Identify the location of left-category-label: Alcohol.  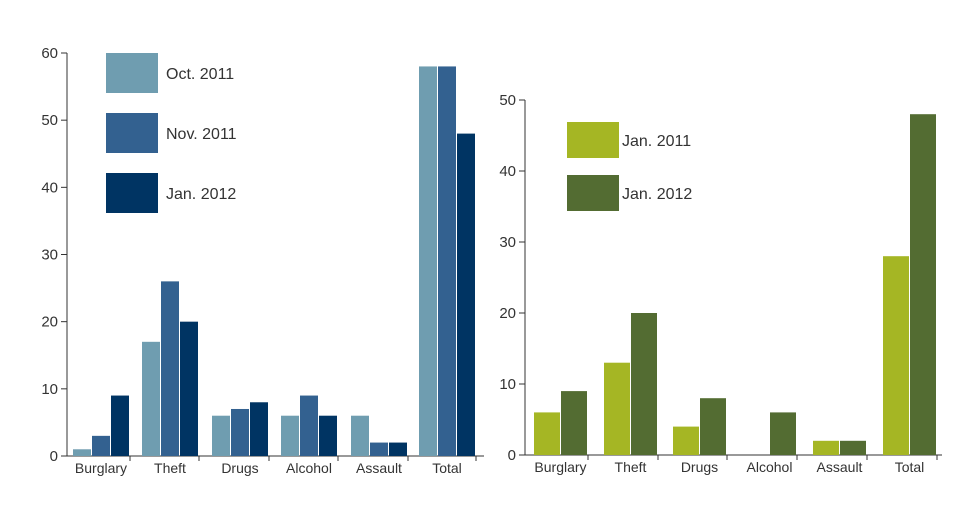
(309, 468).